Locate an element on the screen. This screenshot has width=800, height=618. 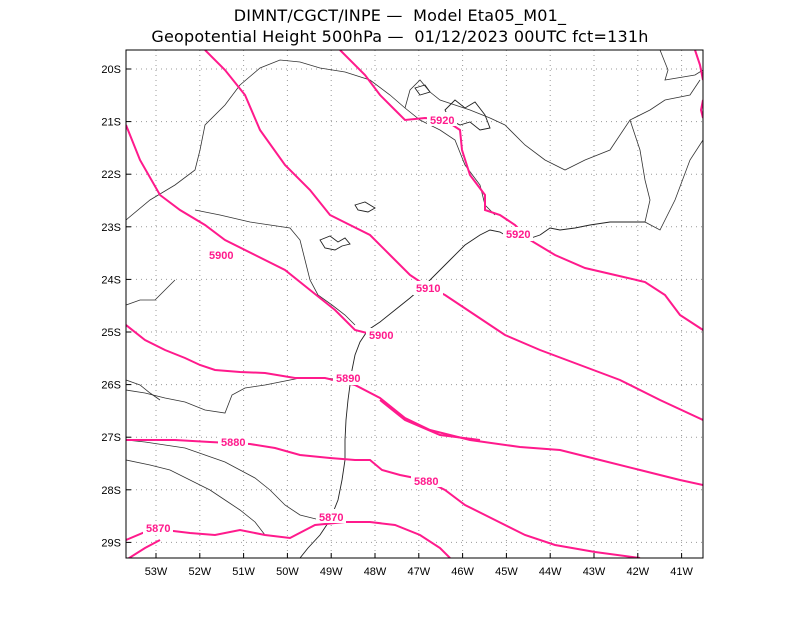
state-border-sp-mg is located at coordinates (311, 140).